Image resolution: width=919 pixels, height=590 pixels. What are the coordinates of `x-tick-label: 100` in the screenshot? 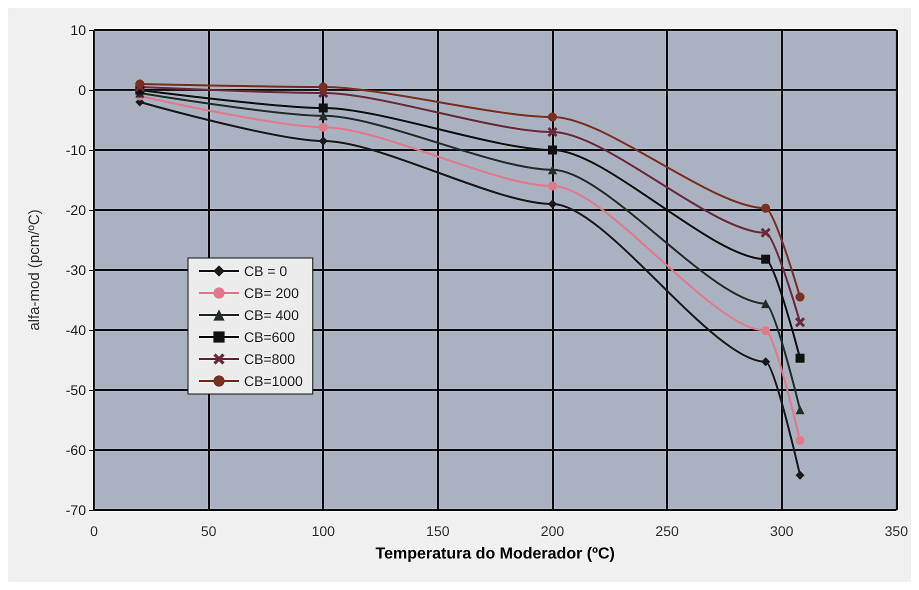 It's located at (324, 531).